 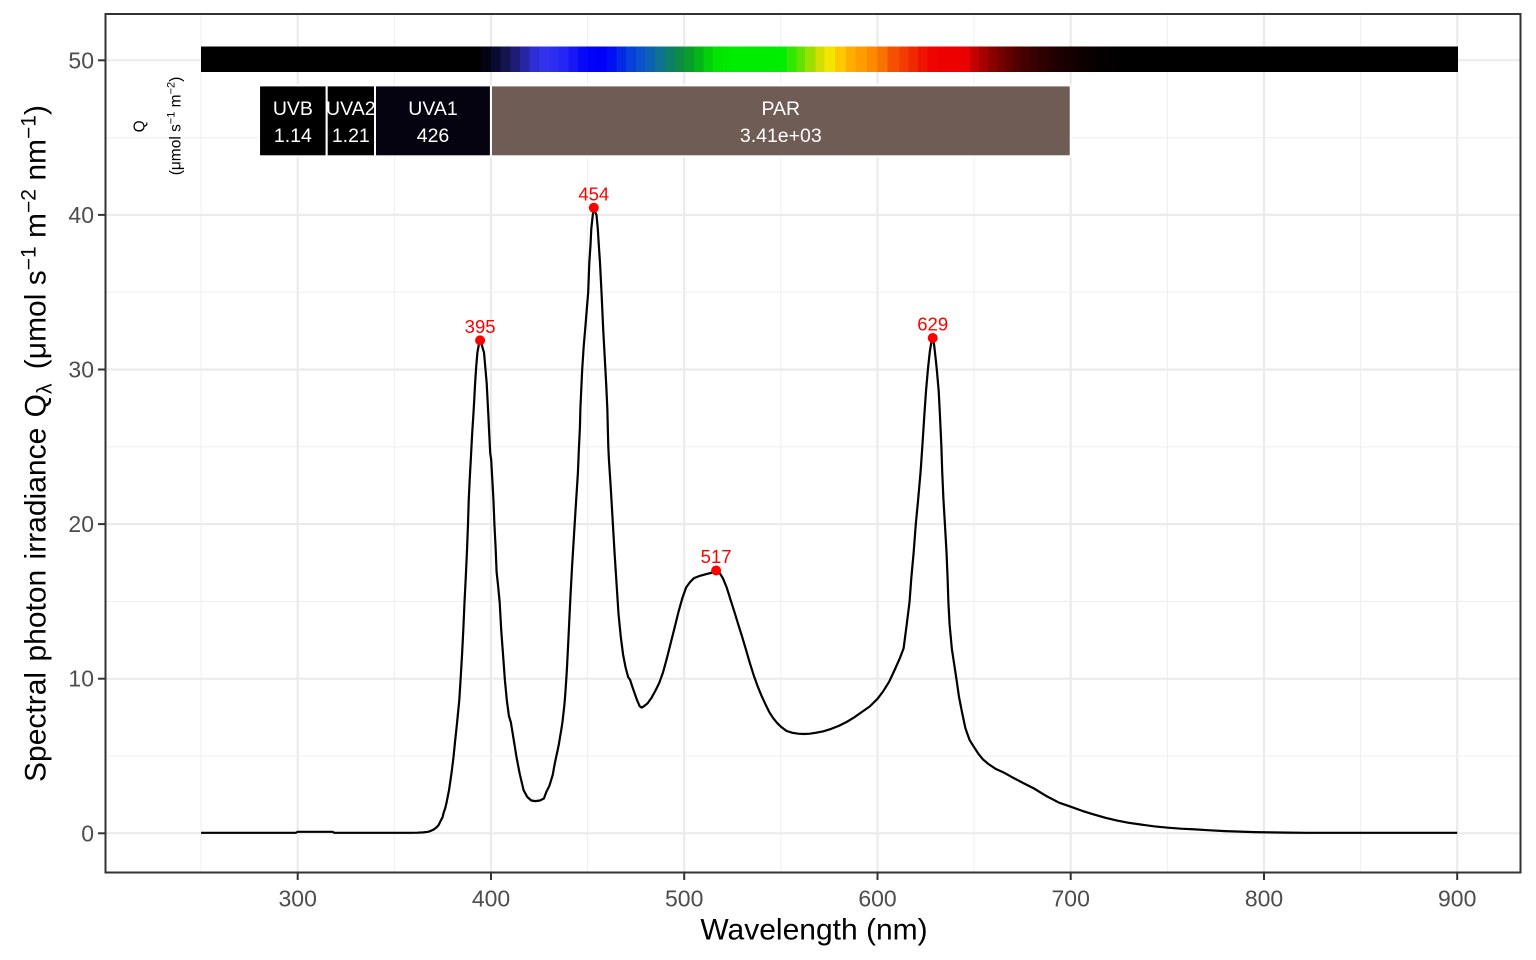 I want to click on svg-text: 30, so click(x=81, y=370).